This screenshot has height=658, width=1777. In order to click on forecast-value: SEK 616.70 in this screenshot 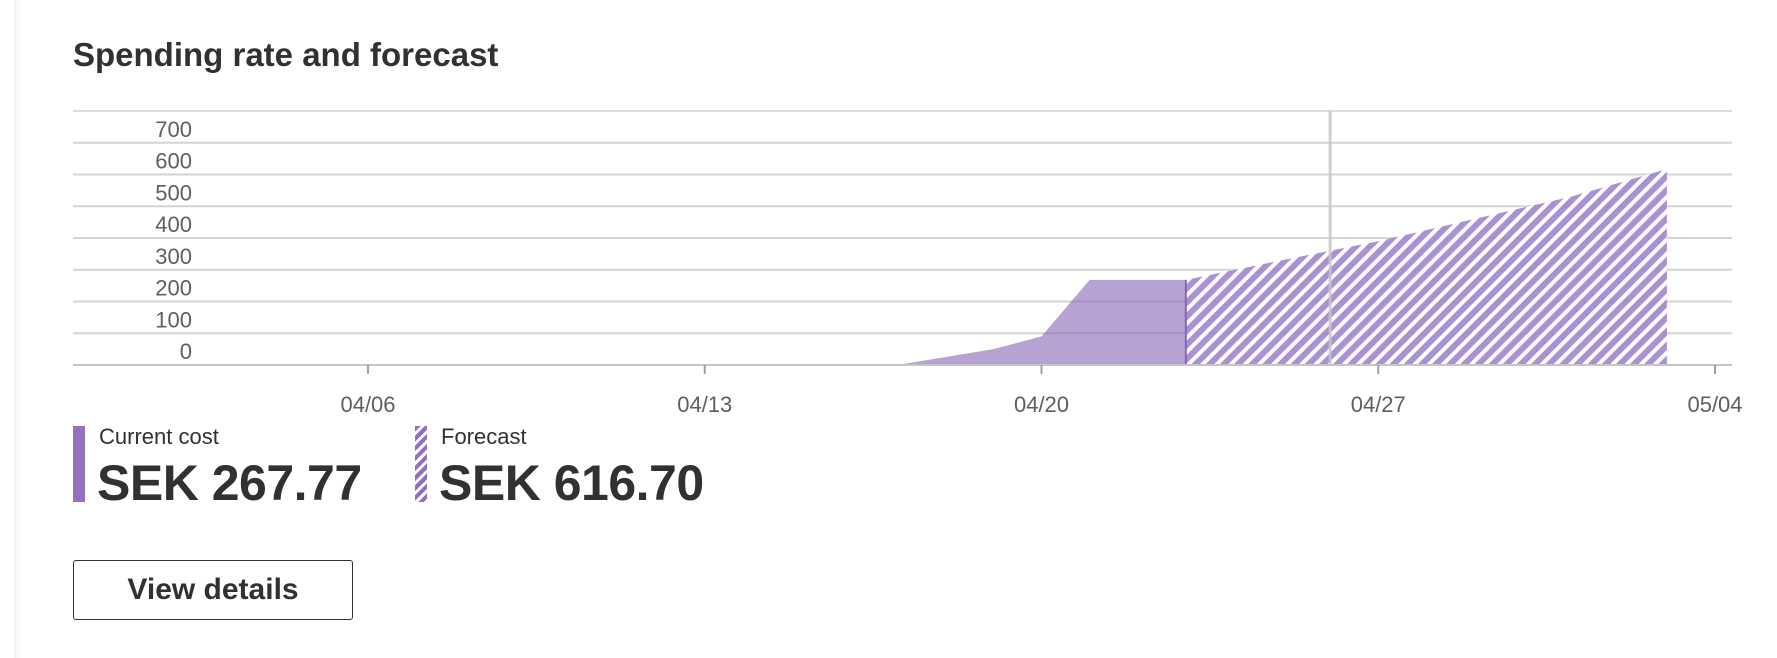, I will do `click(571, 483)`.